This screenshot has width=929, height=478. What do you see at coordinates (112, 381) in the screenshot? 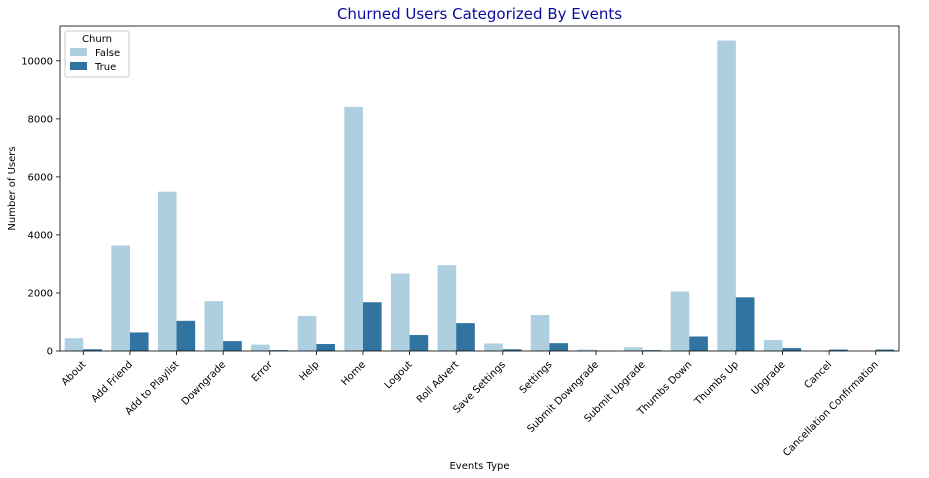
I see `x-tick-label: Add Friend` at bounding box center [112, 381].